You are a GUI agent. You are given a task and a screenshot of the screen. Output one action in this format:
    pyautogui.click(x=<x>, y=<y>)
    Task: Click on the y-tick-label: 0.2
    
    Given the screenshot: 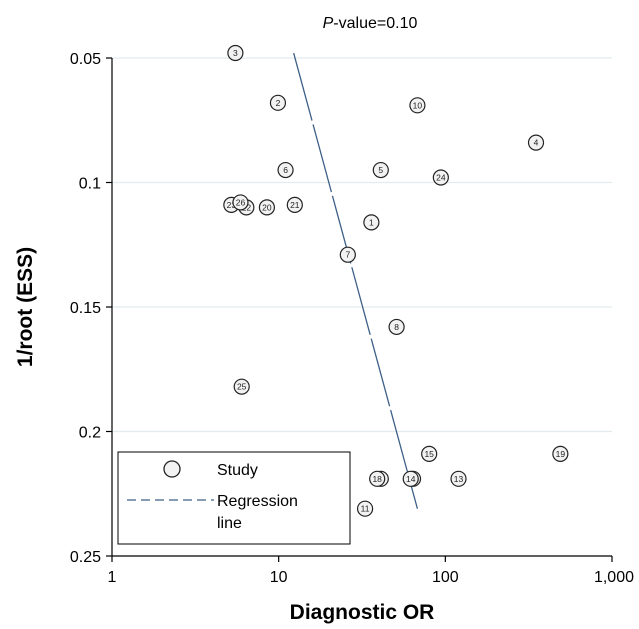 What is the action you would take?
    pyautogui.click(x=90, y=433)
    